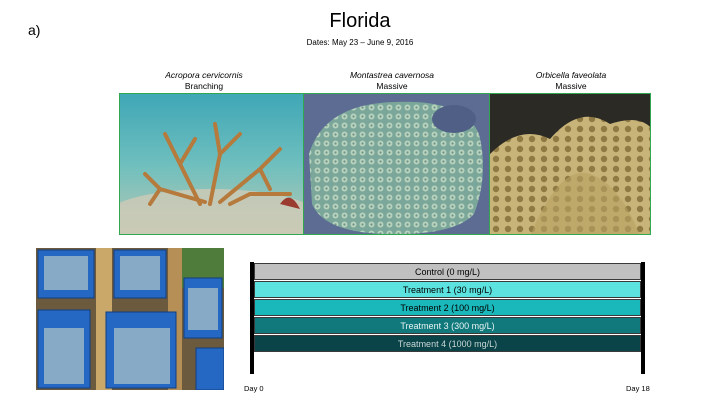 The width and height of the screenshot is (720, 405). I want to click on panel-label: a), so click(34, 30).